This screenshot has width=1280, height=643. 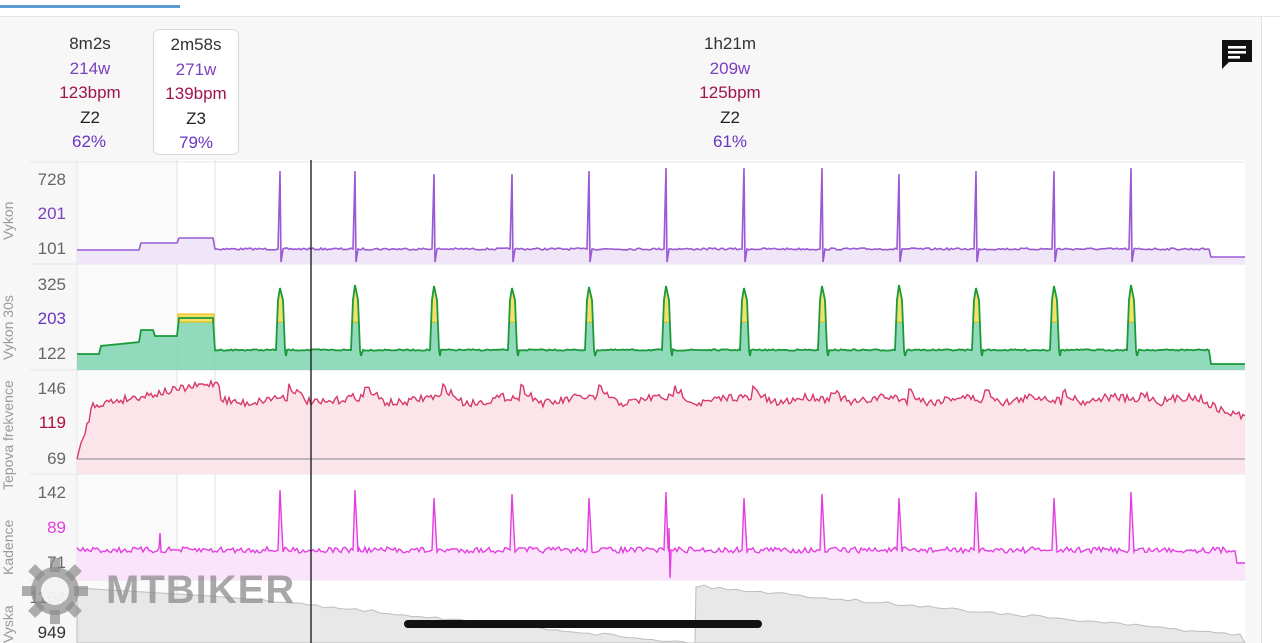 What do you see at coordinates (56, 458) in the screenshot?
I see `hr-tick-min: 69` at bounding box center [56, 458].